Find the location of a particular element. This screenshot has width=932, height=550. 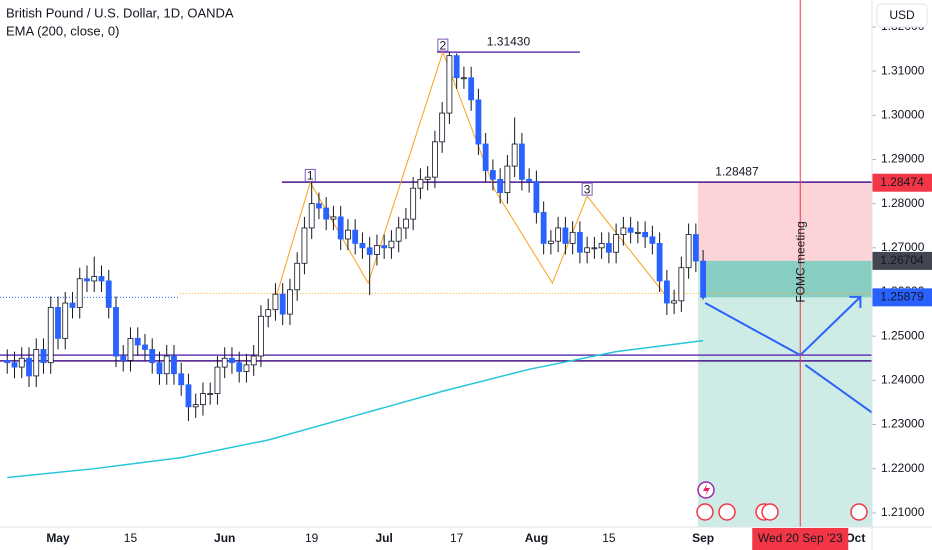

event-icons is located at coordinates (782, 501).